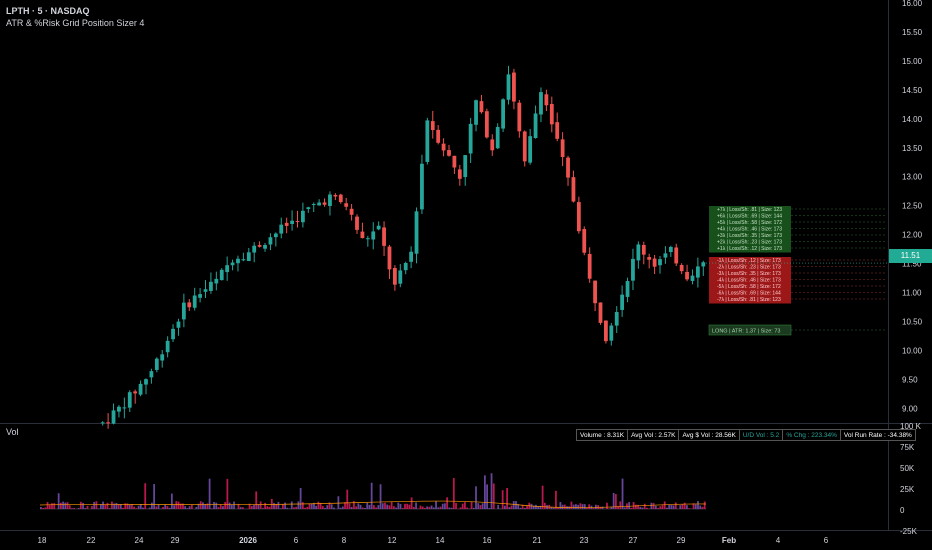 The height and width of the screenshot is (550, 932). I want to click on x-tick-label: 22, so click(91, 540).